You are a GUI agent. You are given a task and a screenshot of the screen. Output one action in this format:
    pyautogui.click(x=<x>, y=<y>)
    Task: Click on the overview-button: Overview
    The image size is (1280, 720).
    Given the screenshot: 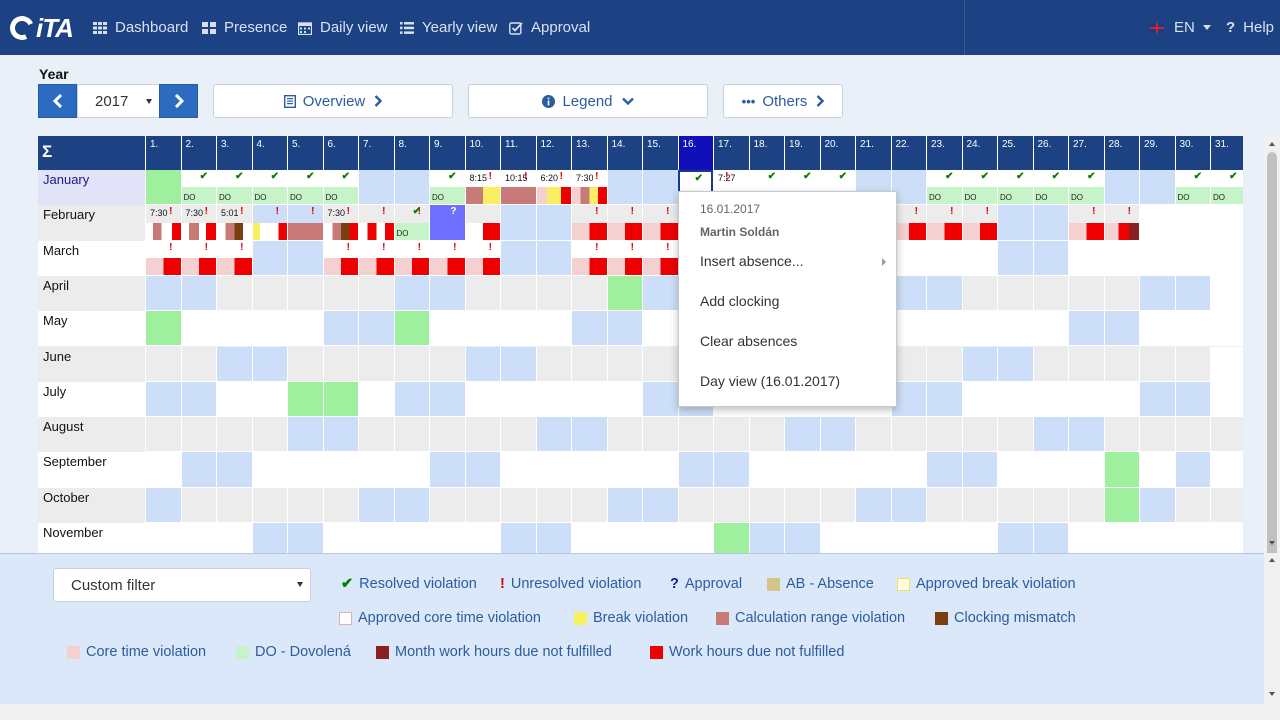 What is the action you would take?
    pyautogui.click(x=333, y=101)
    